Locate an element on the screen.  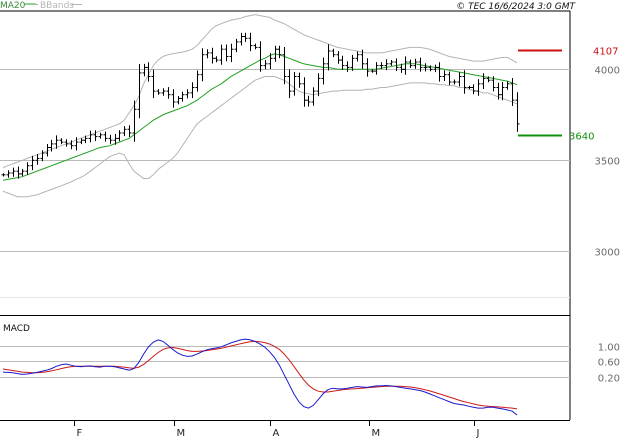
macd-y-tick-labels: 1.00 0.60 0.20 is located at coordinates (609, 364).